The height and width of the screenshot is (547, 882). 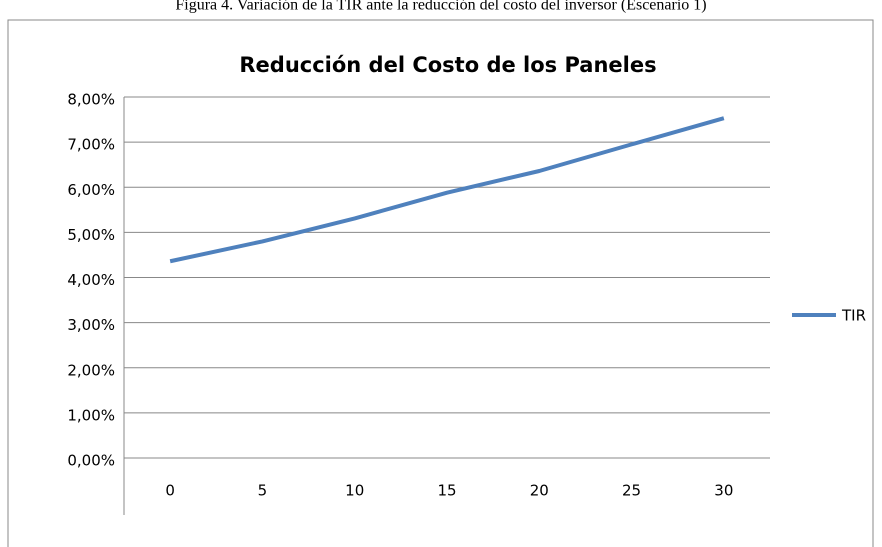 I want to click on y-tick-label: 5,00%, so click(x=91, y=235).